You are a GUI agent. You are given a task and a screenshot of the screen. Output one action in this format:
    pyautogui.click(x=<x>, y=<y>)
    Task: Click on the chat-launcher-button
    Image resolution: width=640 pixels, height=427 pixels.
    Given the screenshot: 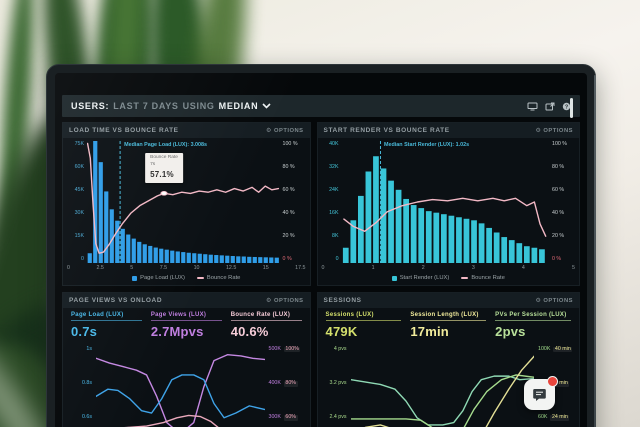 What is the action you would take?
    pyautogui.click(x=541, y=393)
    